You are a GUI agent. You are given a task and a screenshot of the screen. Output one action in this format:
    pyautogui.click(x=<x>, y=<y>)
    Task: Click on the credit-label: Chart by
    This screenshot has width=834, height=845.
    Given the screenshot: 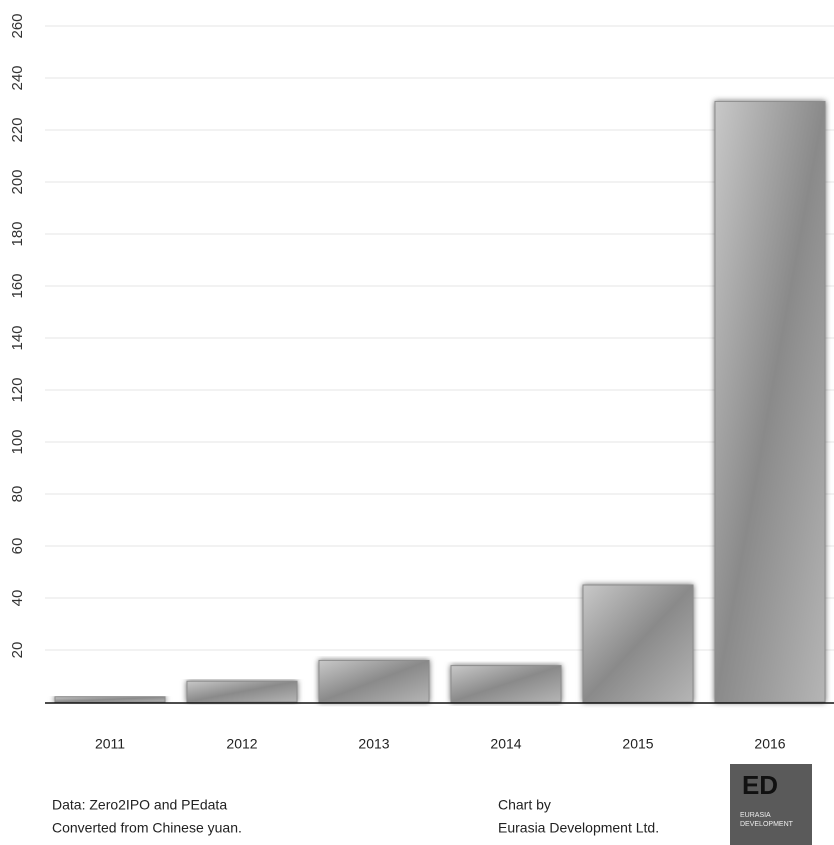 What is the action you would take?
    pyautogui.click(x=524, y=805)
    